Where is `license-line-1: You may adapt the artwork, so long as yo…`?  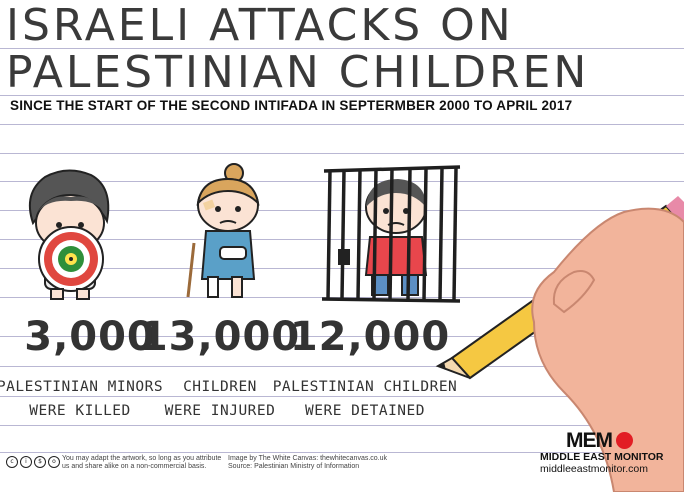 license-line-1: You may adapt the artwork, so long as yo… is located at coordinates (142, 458).